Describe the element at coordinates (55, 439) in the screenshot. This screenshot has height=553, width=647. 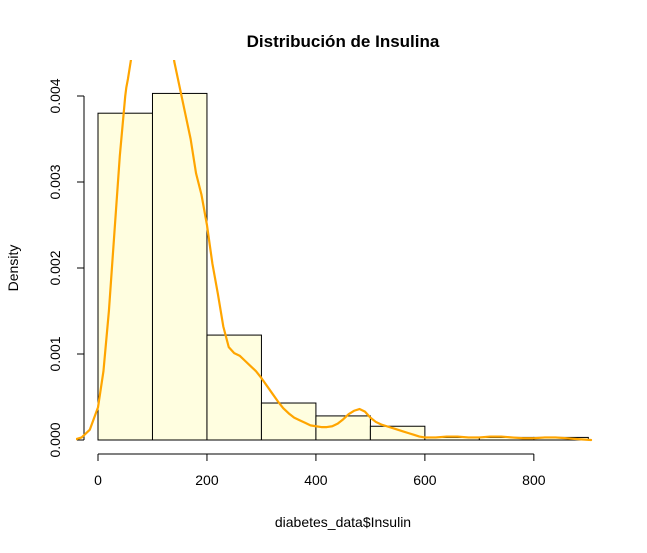
I see `y-tick-label: 0.000` at that location.